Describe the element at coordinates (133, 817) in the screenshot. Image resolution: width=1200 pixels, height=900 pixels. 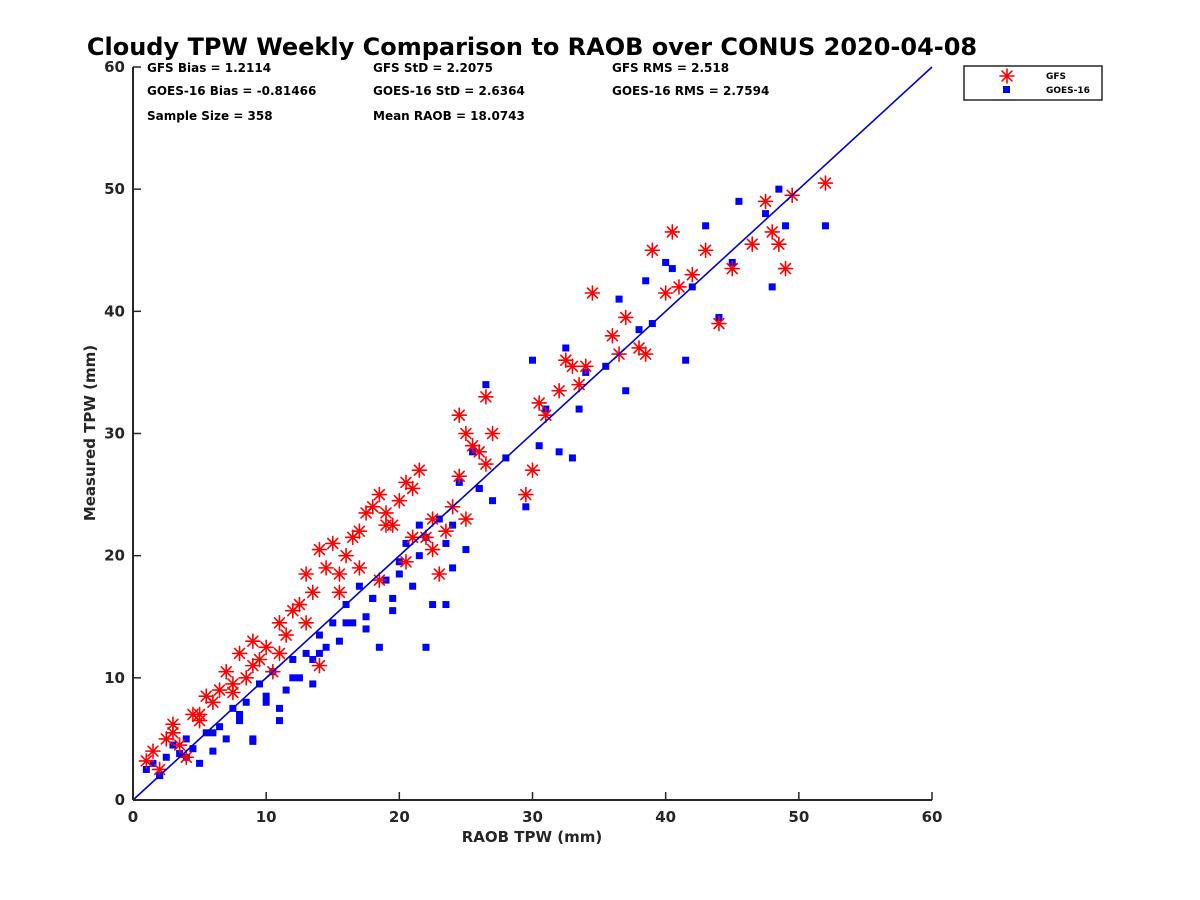
I see `x-tick-label: 0` at that location.